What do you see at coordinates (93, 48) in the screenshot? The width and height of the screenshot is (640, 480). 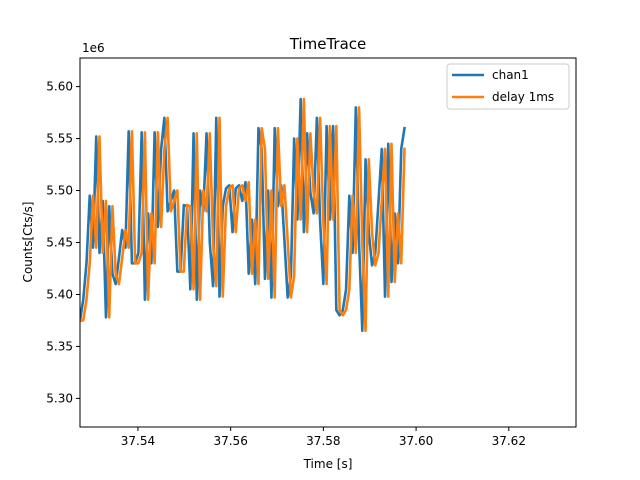 I see `y-scale-label: 1e6` at bounding box center [93, 48].